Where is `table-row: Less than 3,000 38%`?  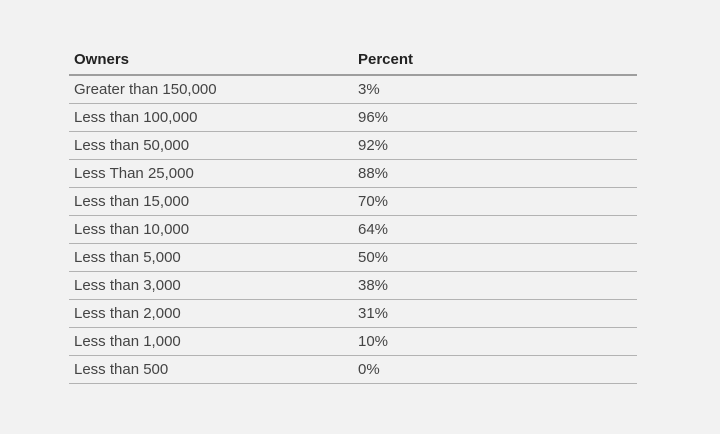
table-row: Less than 3,000 38% is located at coordinates (353, 285).